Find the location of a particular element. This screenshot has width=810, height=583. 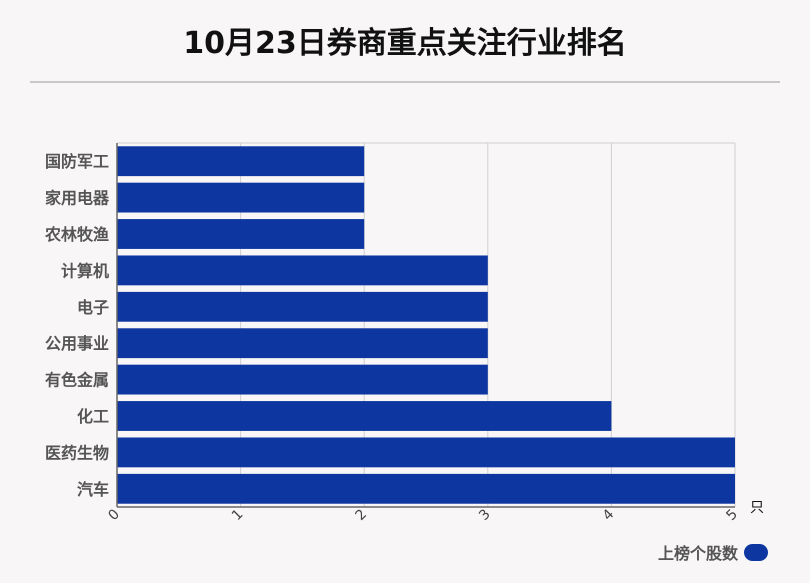

category-label: 家用电器 is located at coordinates (77, 198).